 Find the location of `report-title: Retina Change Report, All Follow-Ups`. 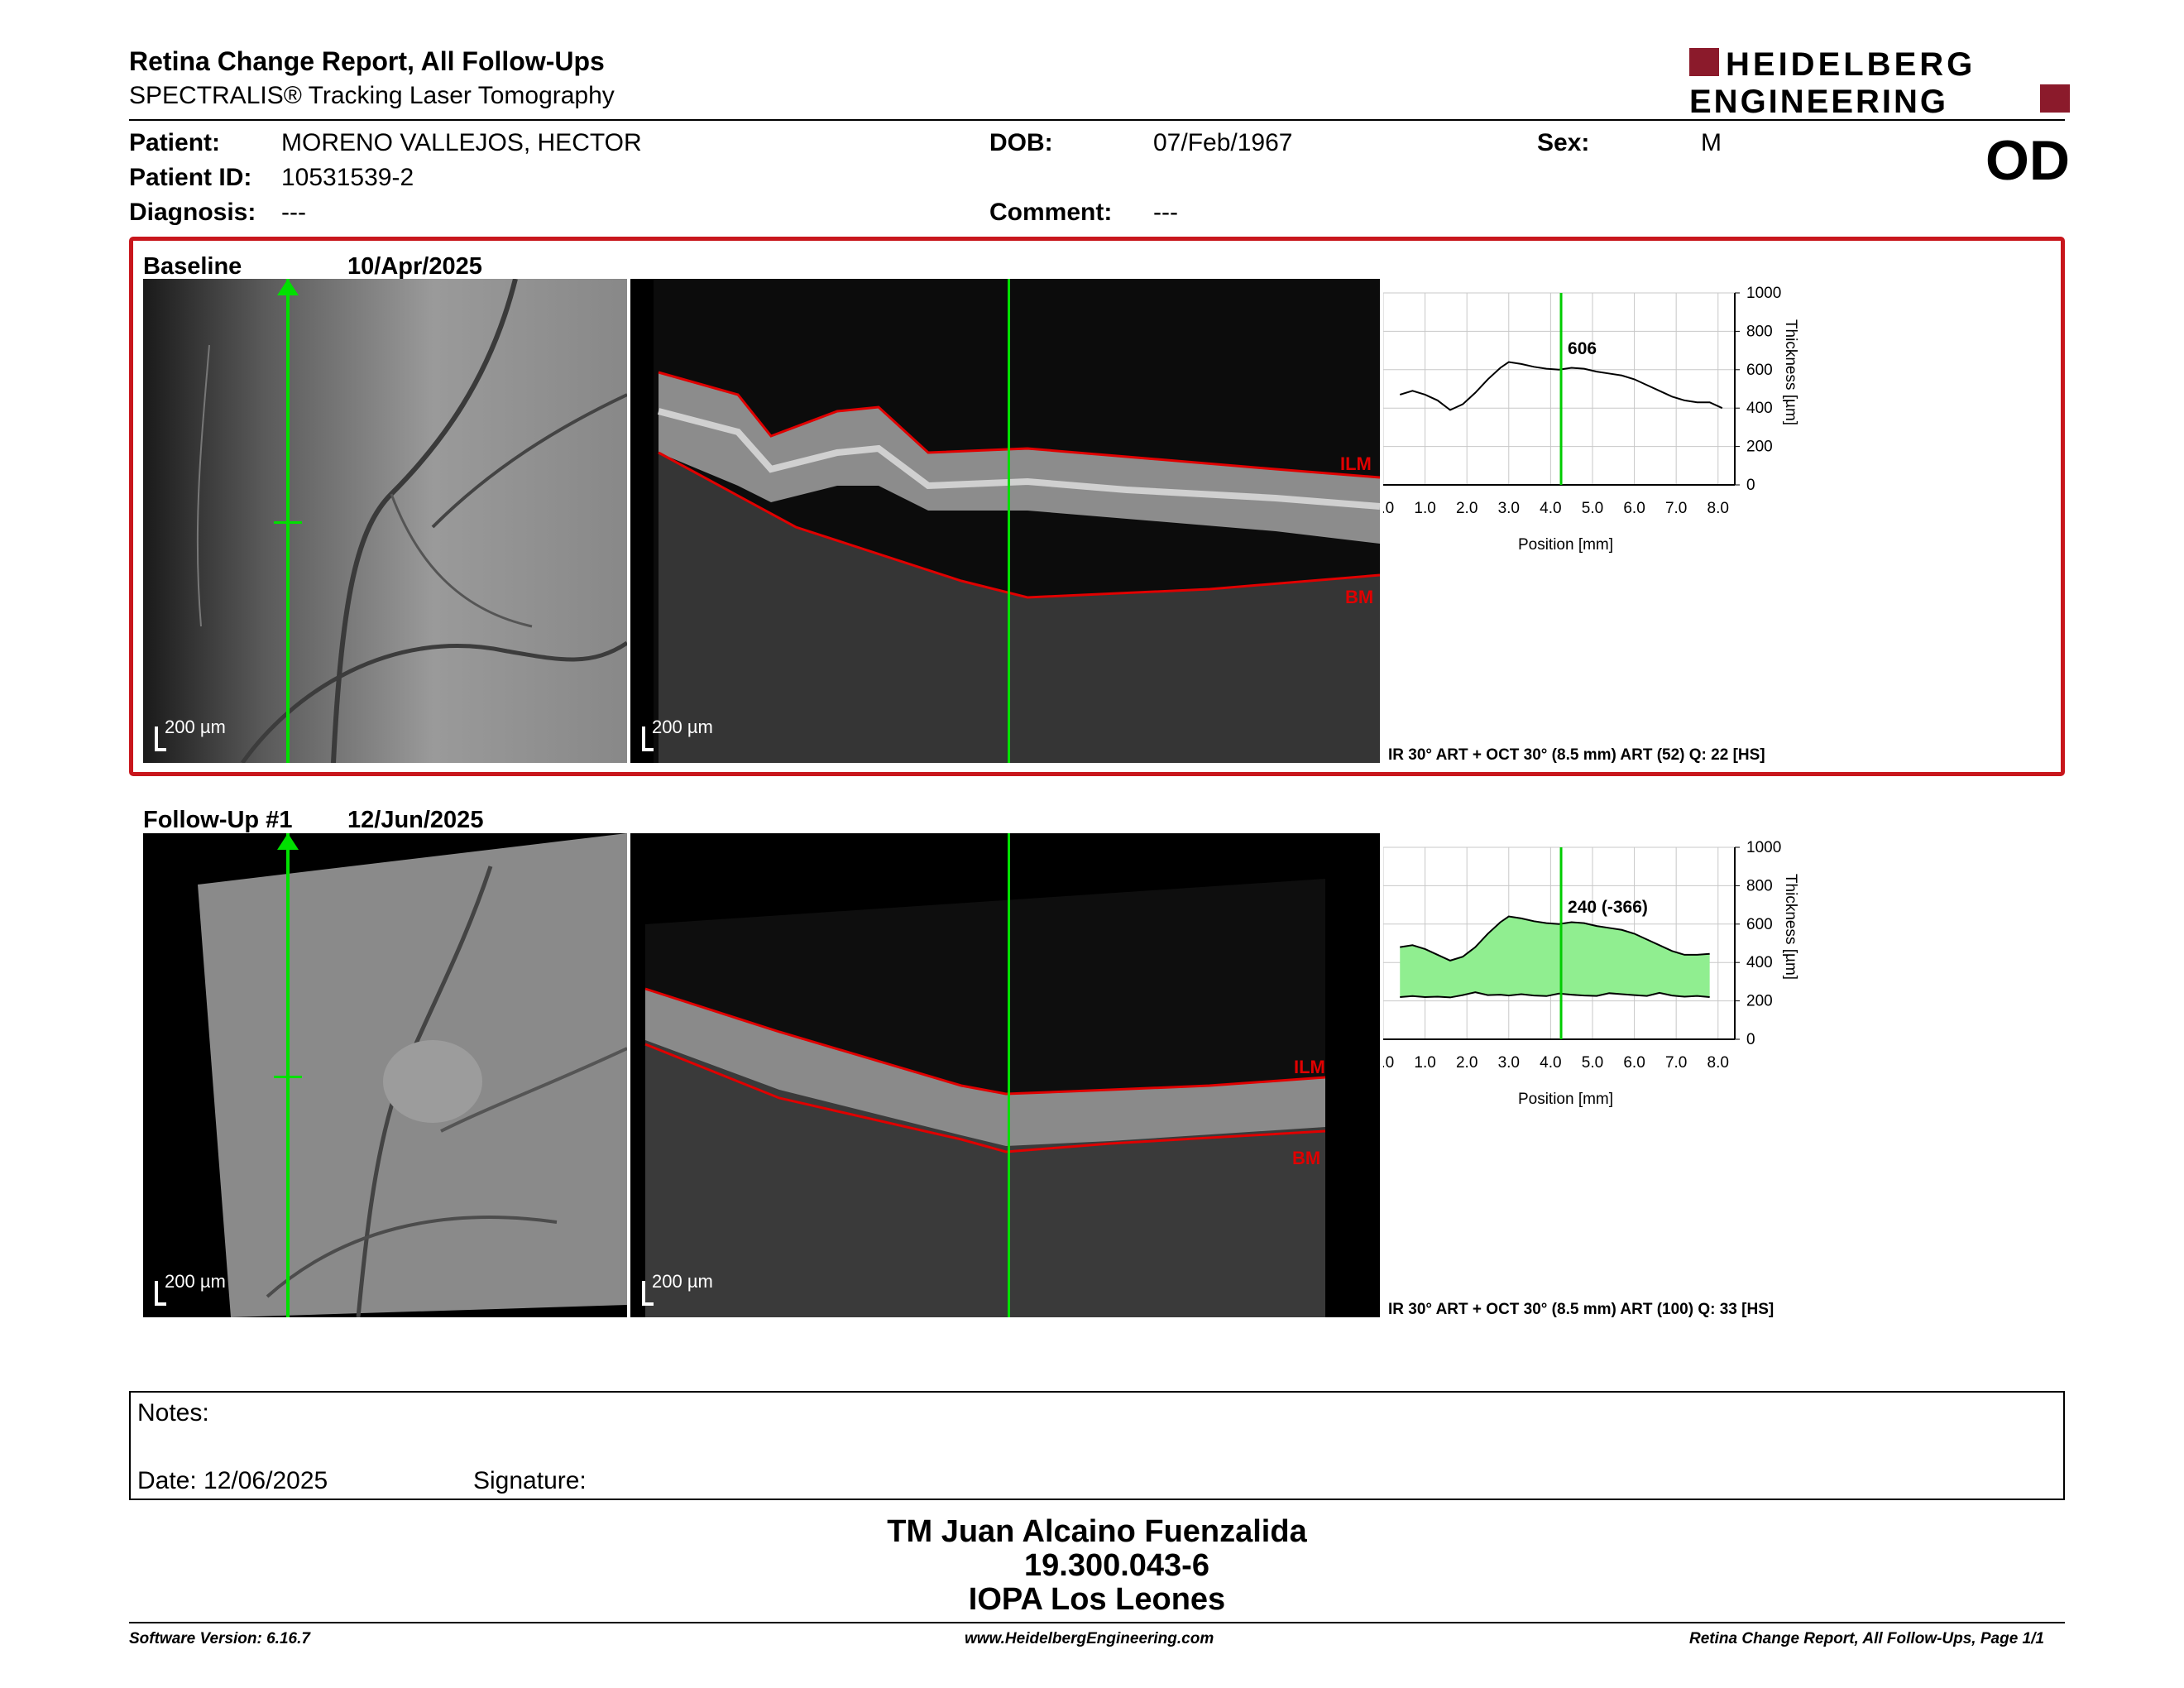

report-title: Retina Change Report, All Follow-Ups is located at coordinates (367, 61).